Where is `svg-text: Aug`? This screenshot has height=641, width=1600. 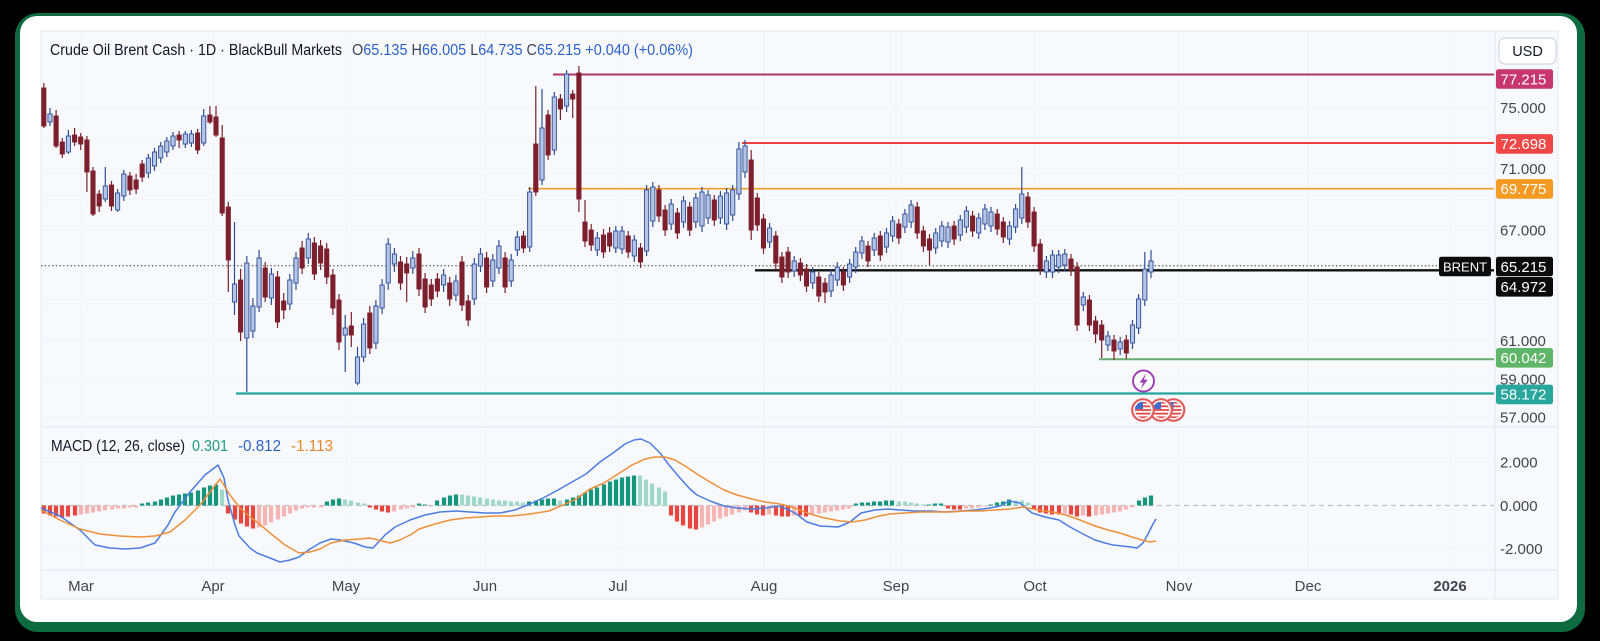
svg-text: Aug is located at coordinates (764, 586).